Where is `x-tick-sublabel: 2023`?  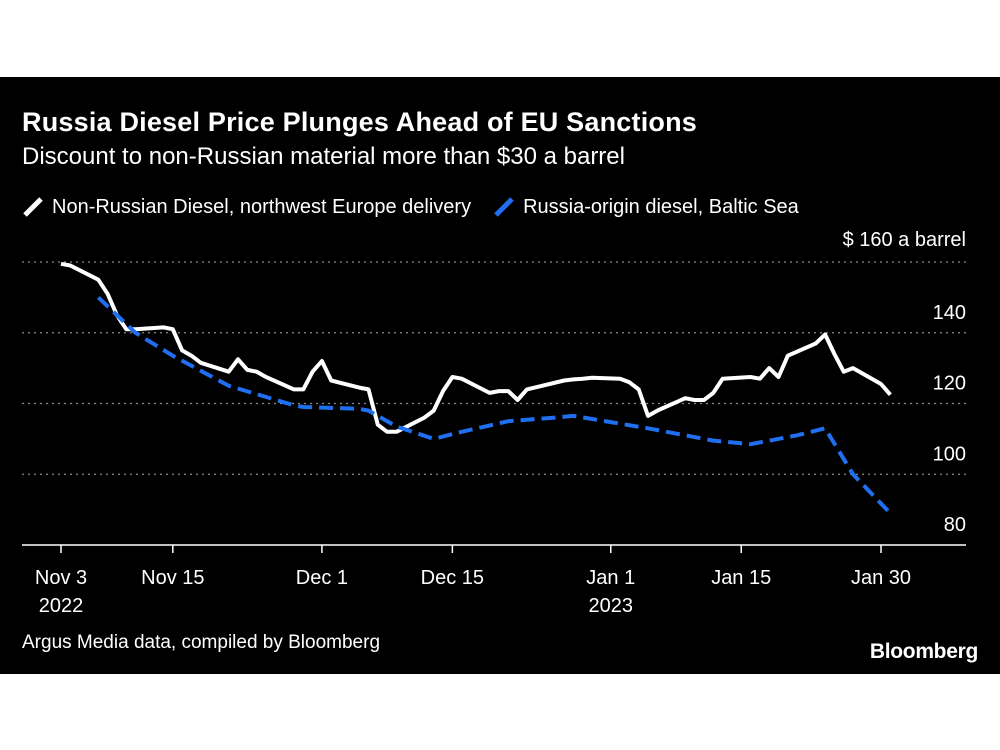 x-tick-sublabel: 2023 is located at coordinates (611, 606).